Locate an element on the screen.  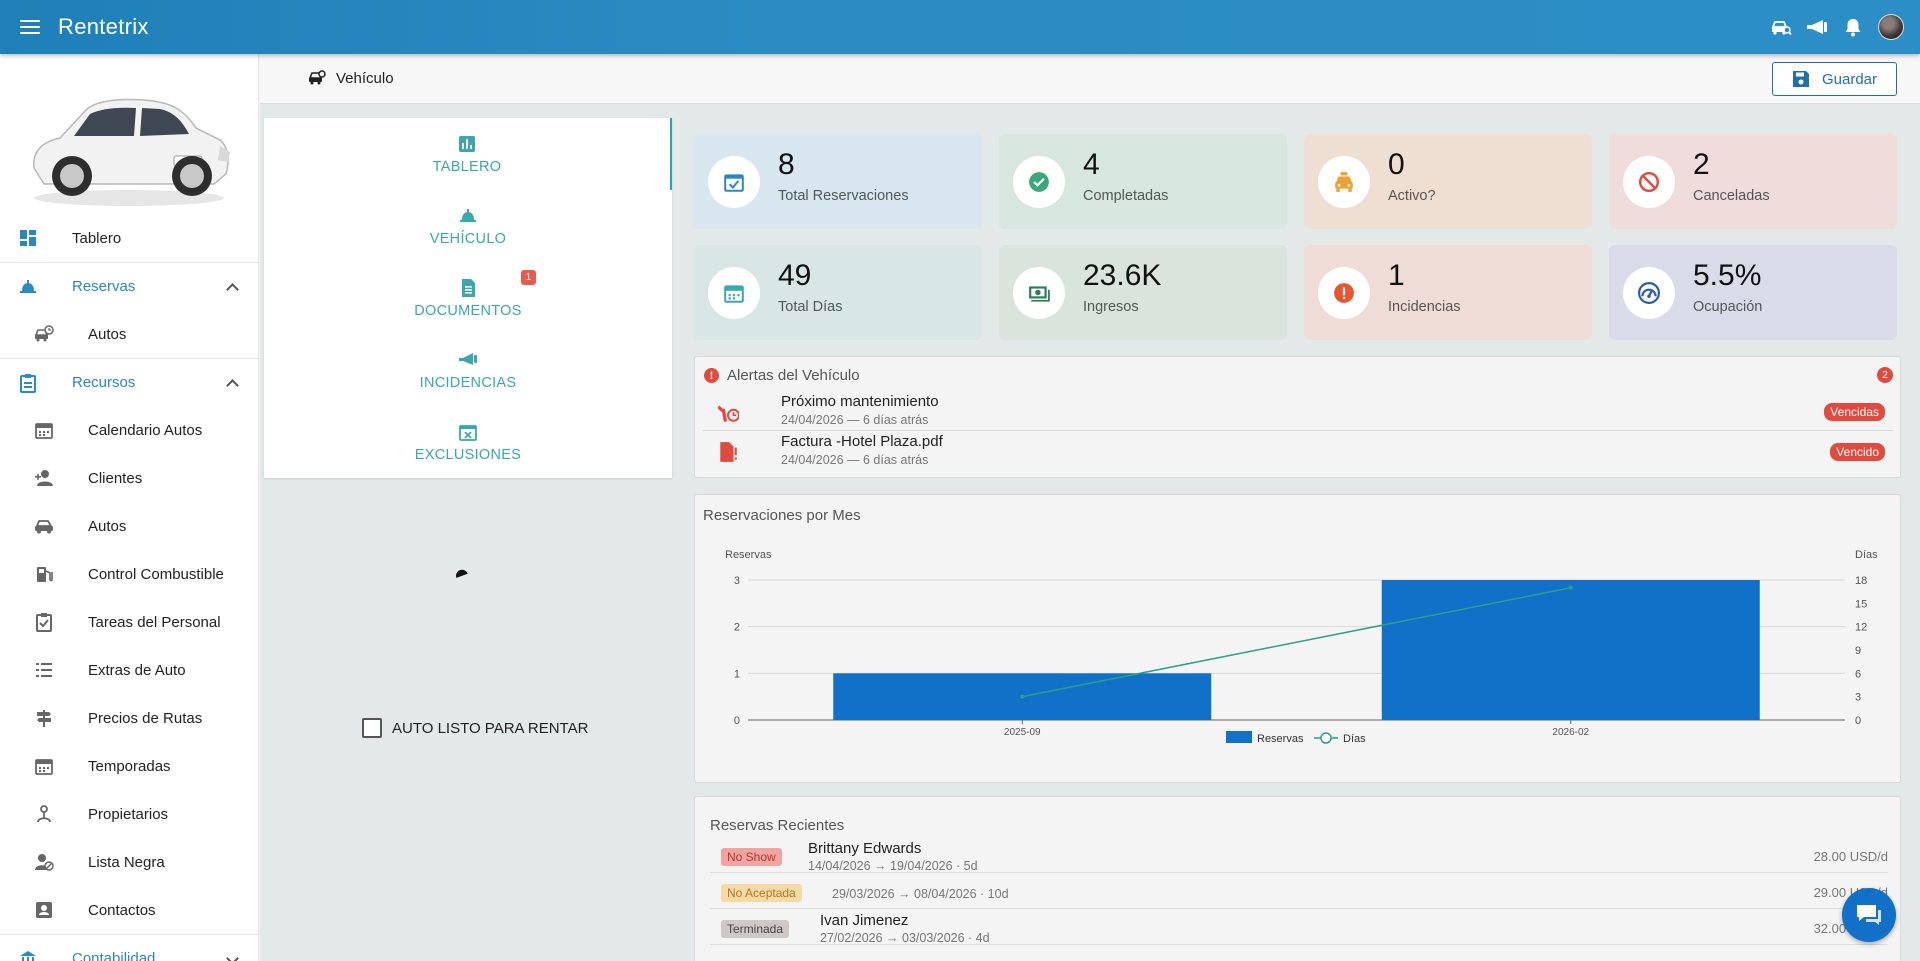
stat-value: 1 is located at coordinates (1396, 275).